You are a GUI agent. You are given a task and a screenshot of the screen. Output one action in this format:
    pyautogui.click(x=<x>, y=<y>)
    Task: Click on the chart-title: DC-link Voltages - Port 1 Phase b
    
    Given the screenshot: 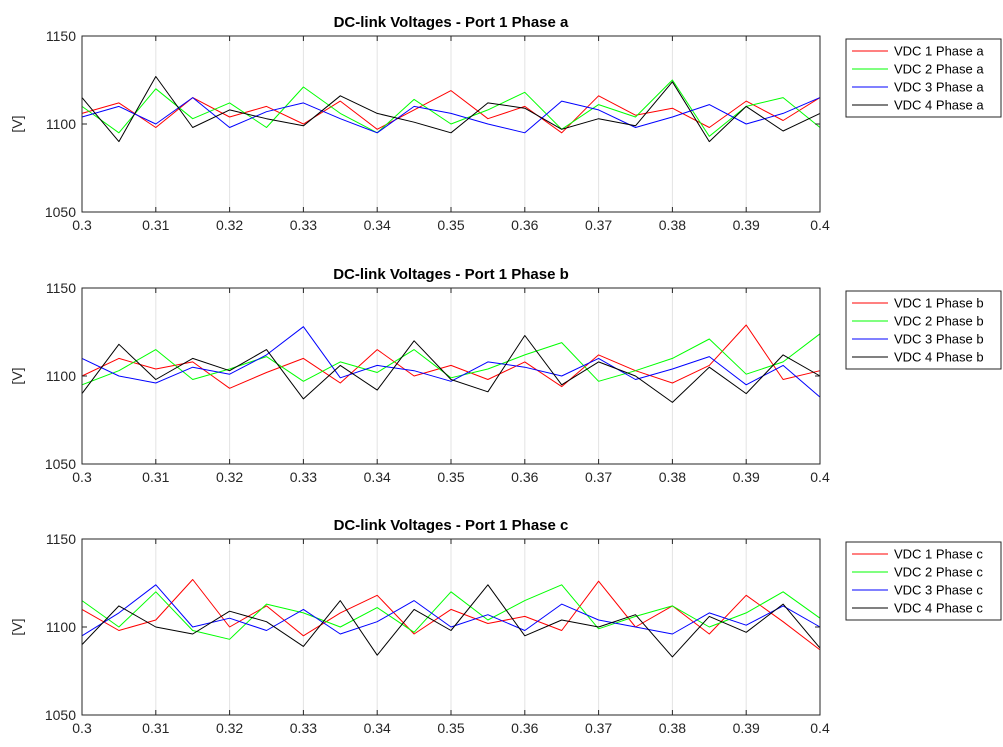 What is the action you would take?
    pyautogui.click(x=451, y=274)
    